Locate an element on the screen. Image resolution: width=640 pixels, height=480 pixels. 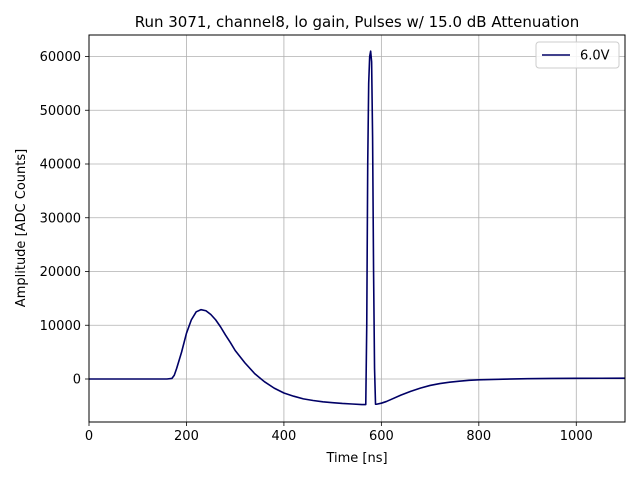
legend: 6.0V is located at coordinates (577, 55).